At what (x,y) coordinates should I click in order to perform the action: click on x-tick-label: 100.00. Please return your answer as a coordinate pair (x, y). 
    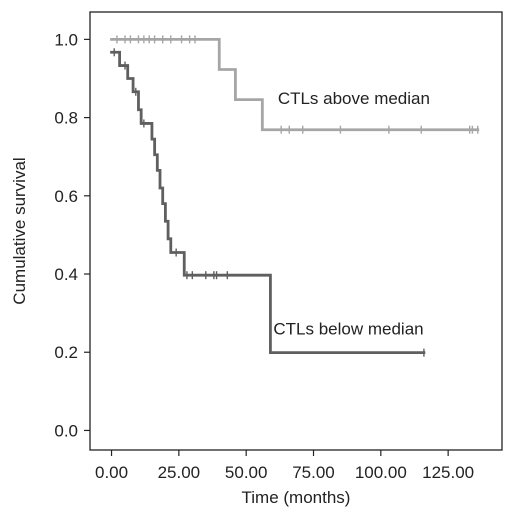
    Looking at the image, I should click on (381, 472).